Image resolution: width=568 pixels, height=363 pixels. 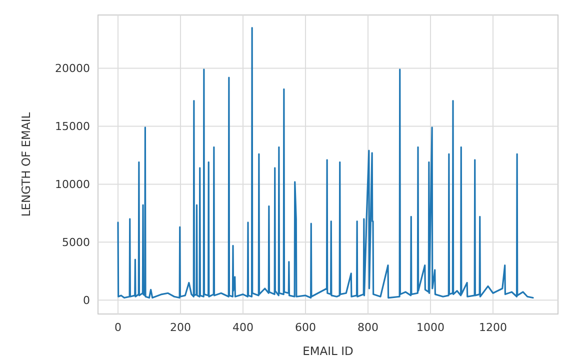 What do you see at coordinates (86, 300) in the screenshot?
I see `y-tick-label: 0` at bounding box center [86, 300].